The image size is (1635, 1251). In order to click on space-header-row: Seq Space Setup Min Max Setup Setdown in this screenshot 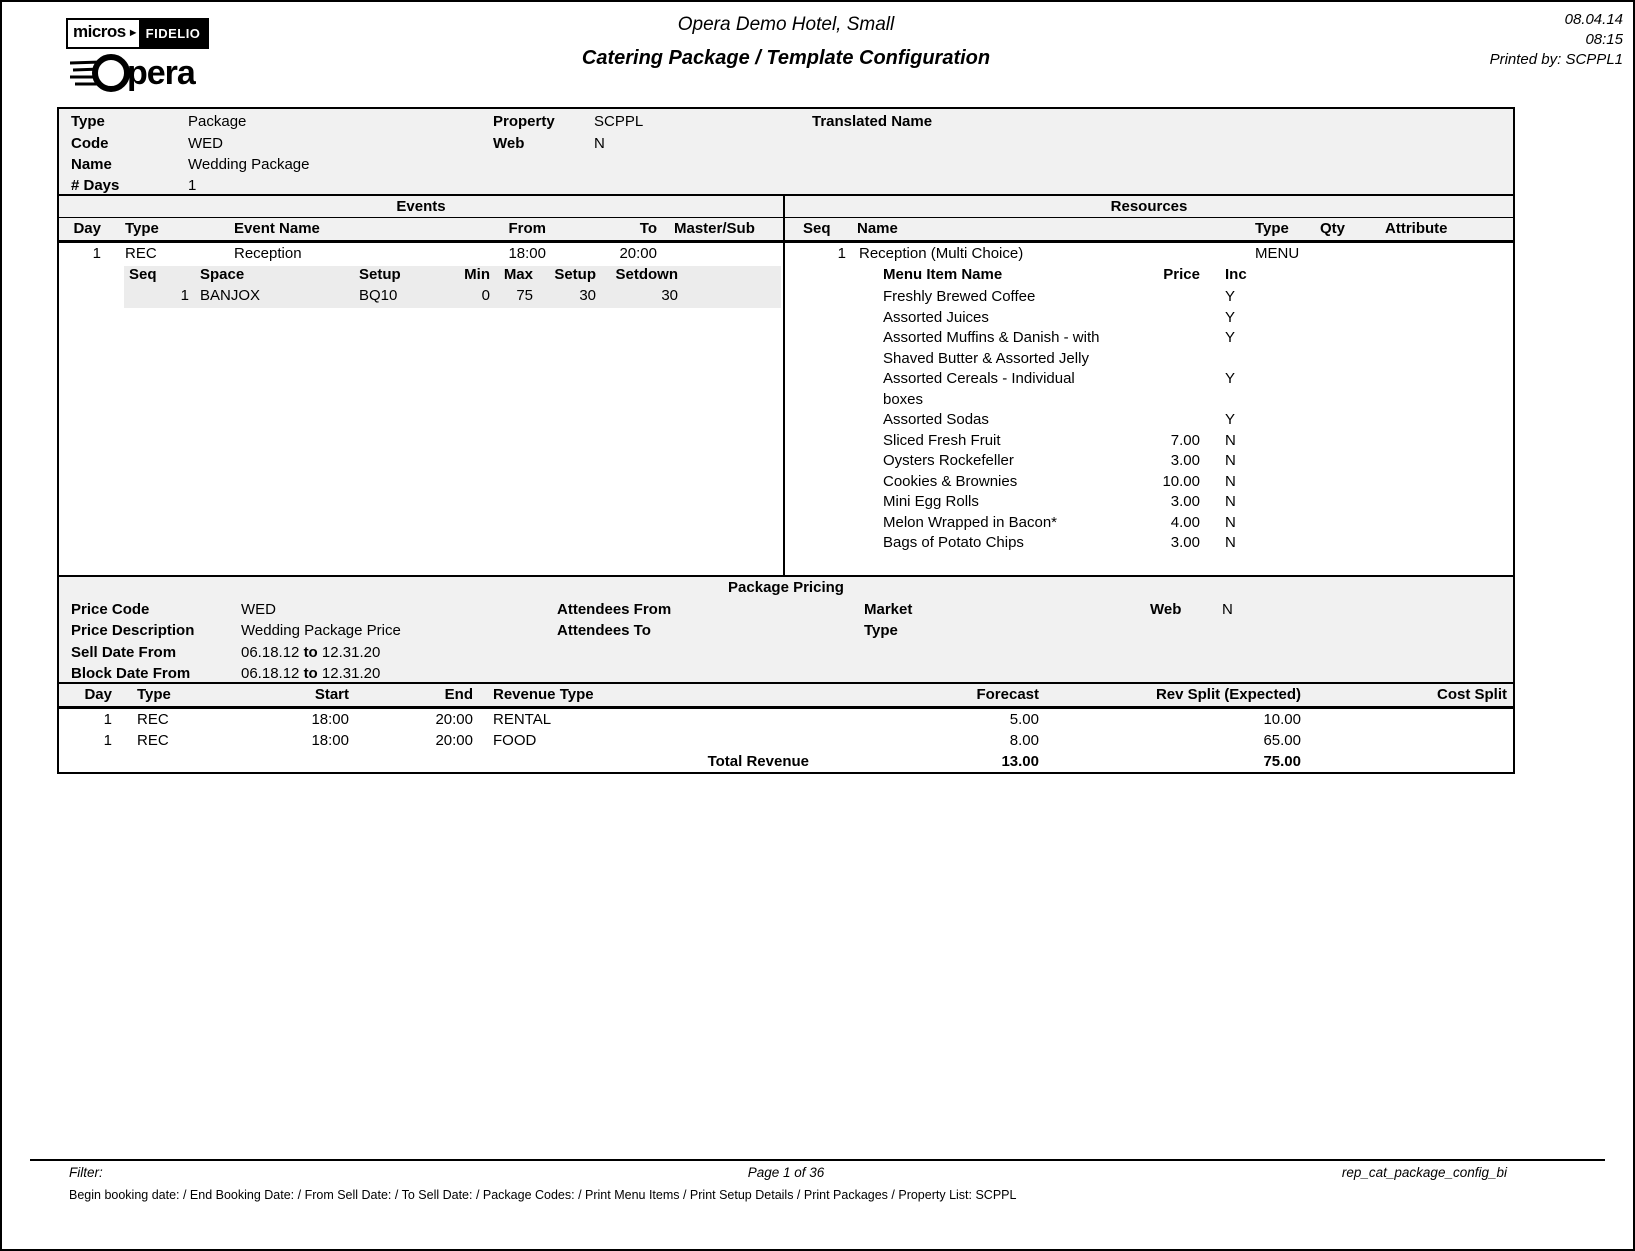, I will do `click(452, 276)`.